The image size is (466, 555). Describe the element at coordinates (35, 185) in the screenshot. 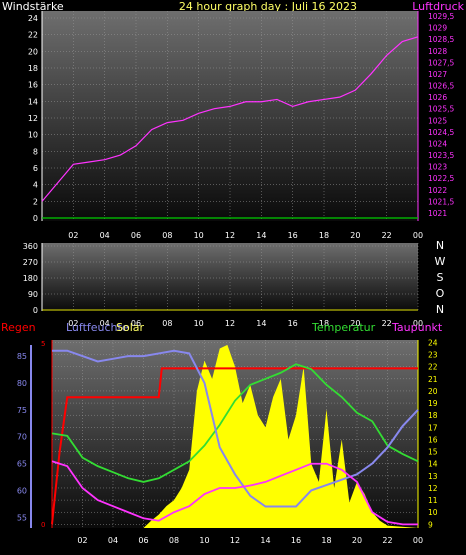

I see `wind-tick-label: 4` at that location.